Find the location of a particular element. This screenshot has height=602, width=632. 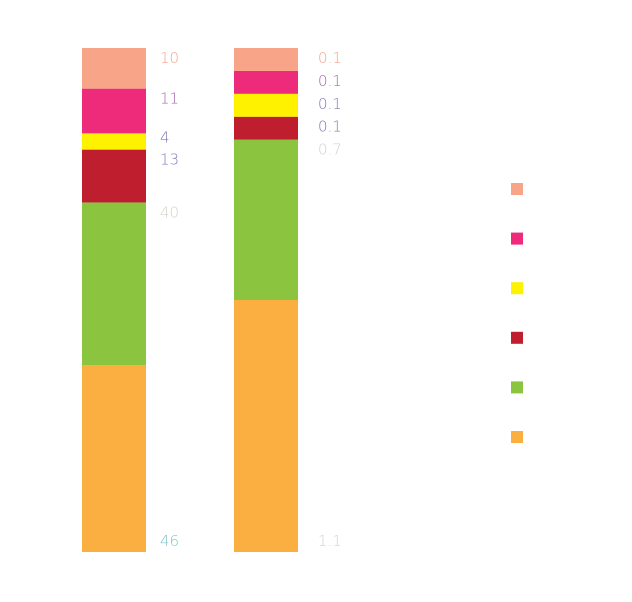

bar-2-value-label-2: 0.7 is located at coordinates (330, 150).